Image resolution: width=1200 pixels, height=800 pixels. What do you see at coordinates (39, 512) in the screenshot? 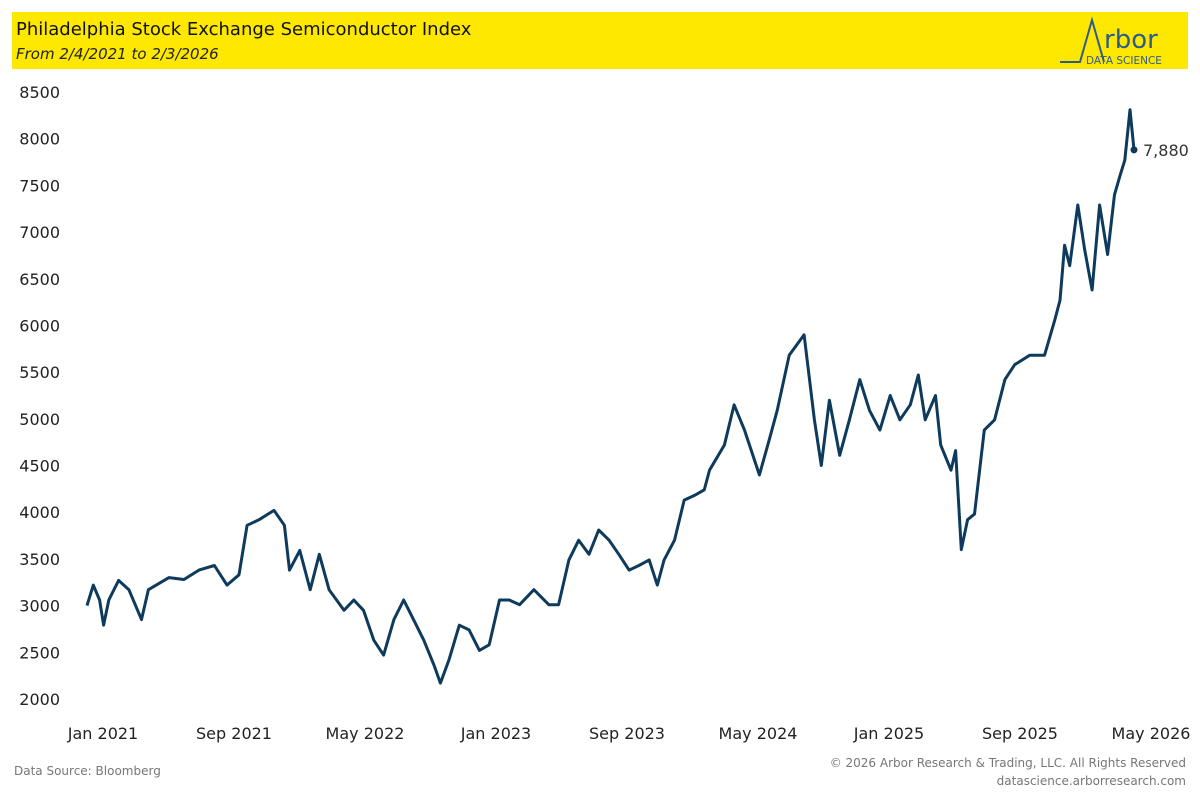
I see `y-tick-label: 4000` at bounding box center [39, 512].